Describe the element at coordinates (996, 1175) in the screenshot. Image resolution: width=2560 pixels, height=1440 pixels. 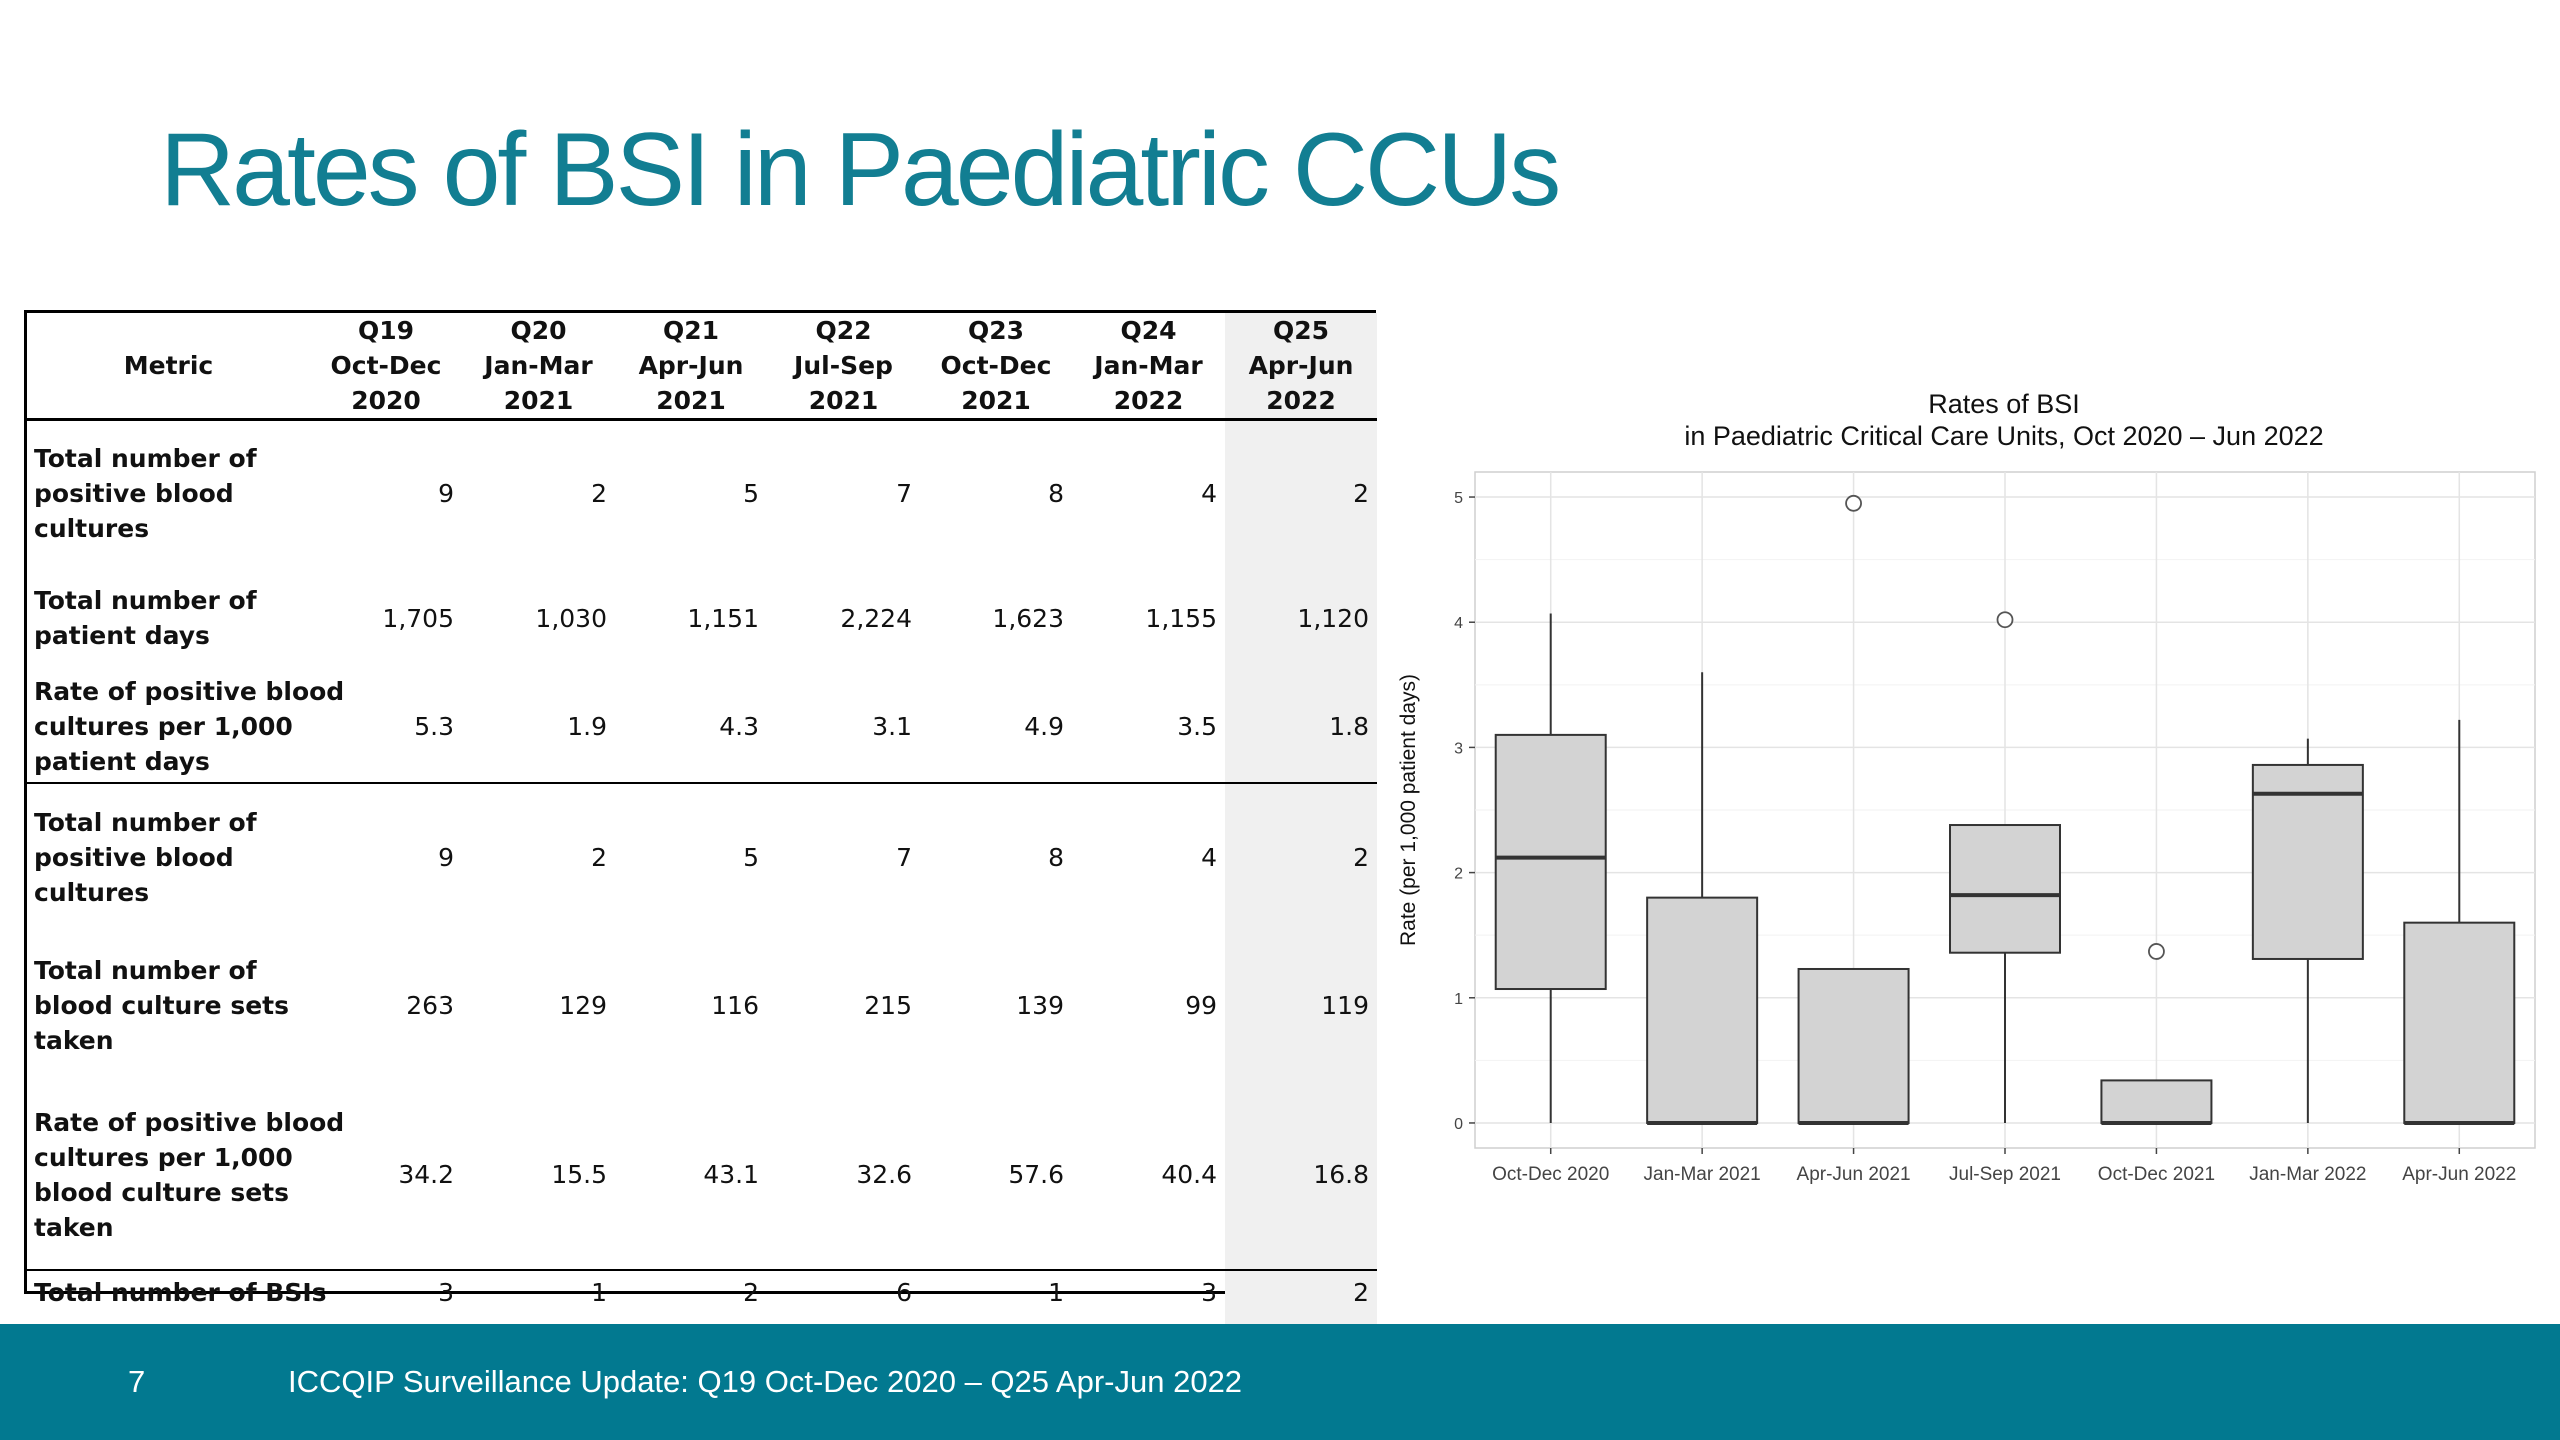
I see `metric-value: 57.6` at that location.